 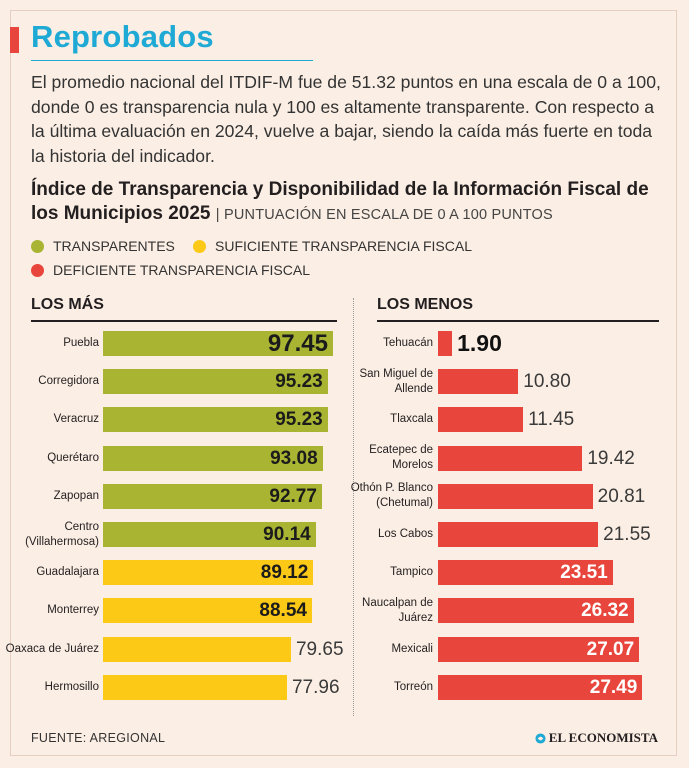 I want to click on bar-category-label: Othón P. Blanco (Chetumal), so click(x=391, y=496).